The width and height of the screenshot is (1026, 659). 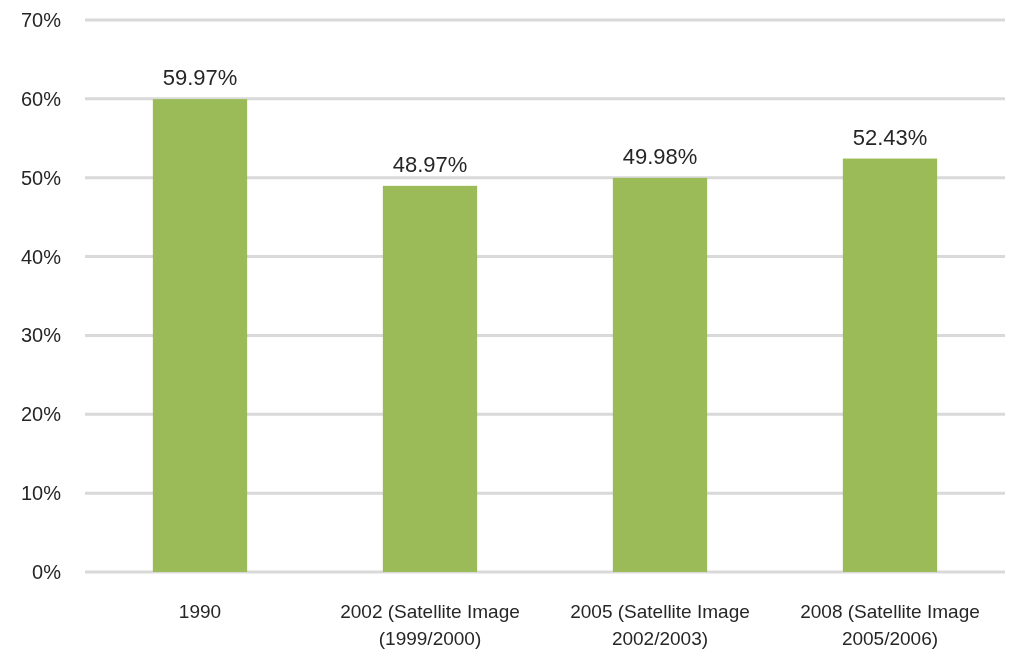 I want to click on y-tick-label: 30%, so click(x=41, y=335).